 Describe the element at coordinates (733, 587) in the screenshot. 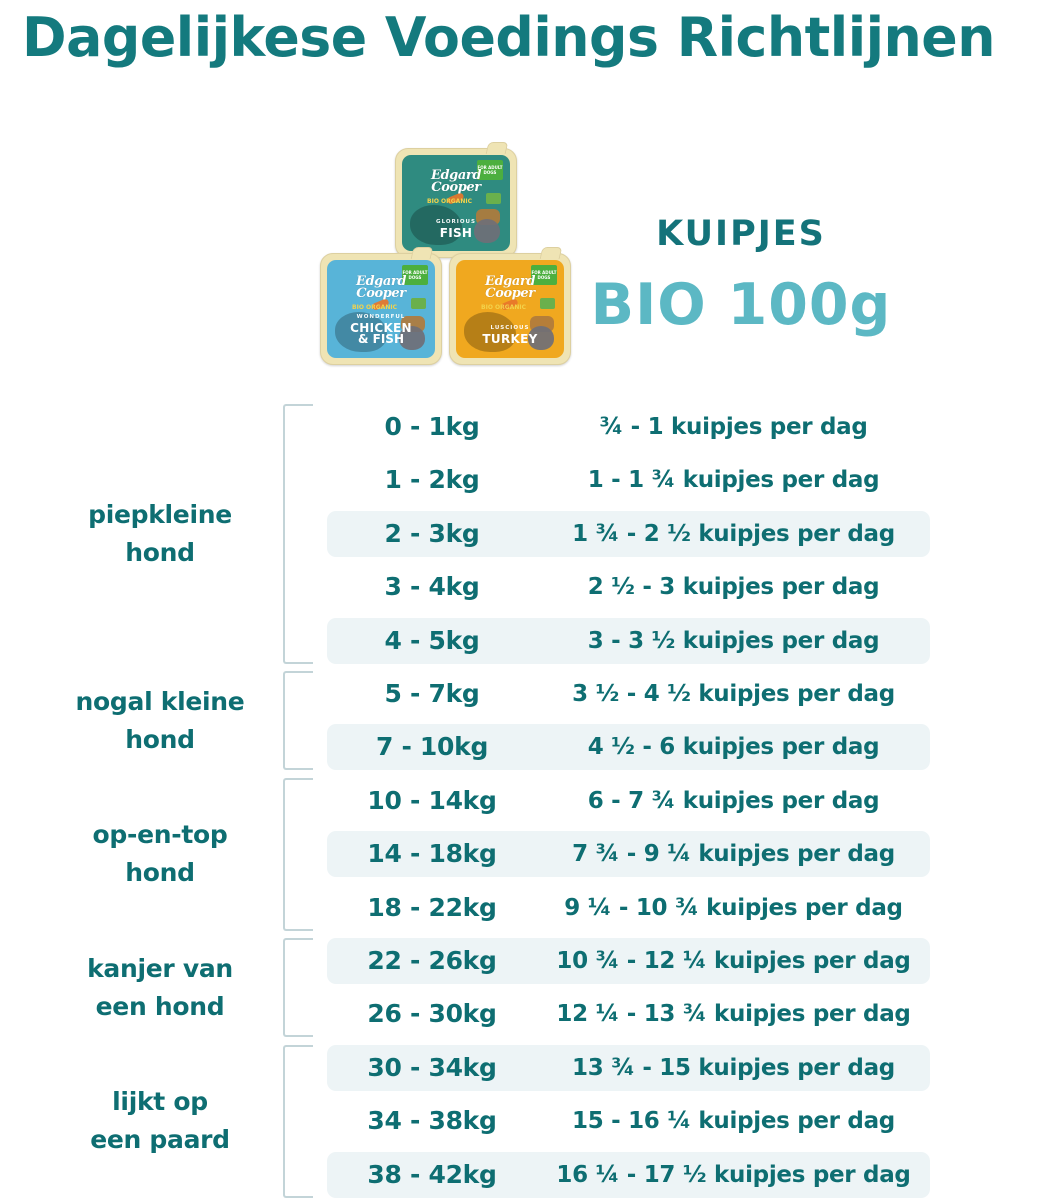

I see `row-portion: 2 ½ - 3 kuipjes per dag` at that location.